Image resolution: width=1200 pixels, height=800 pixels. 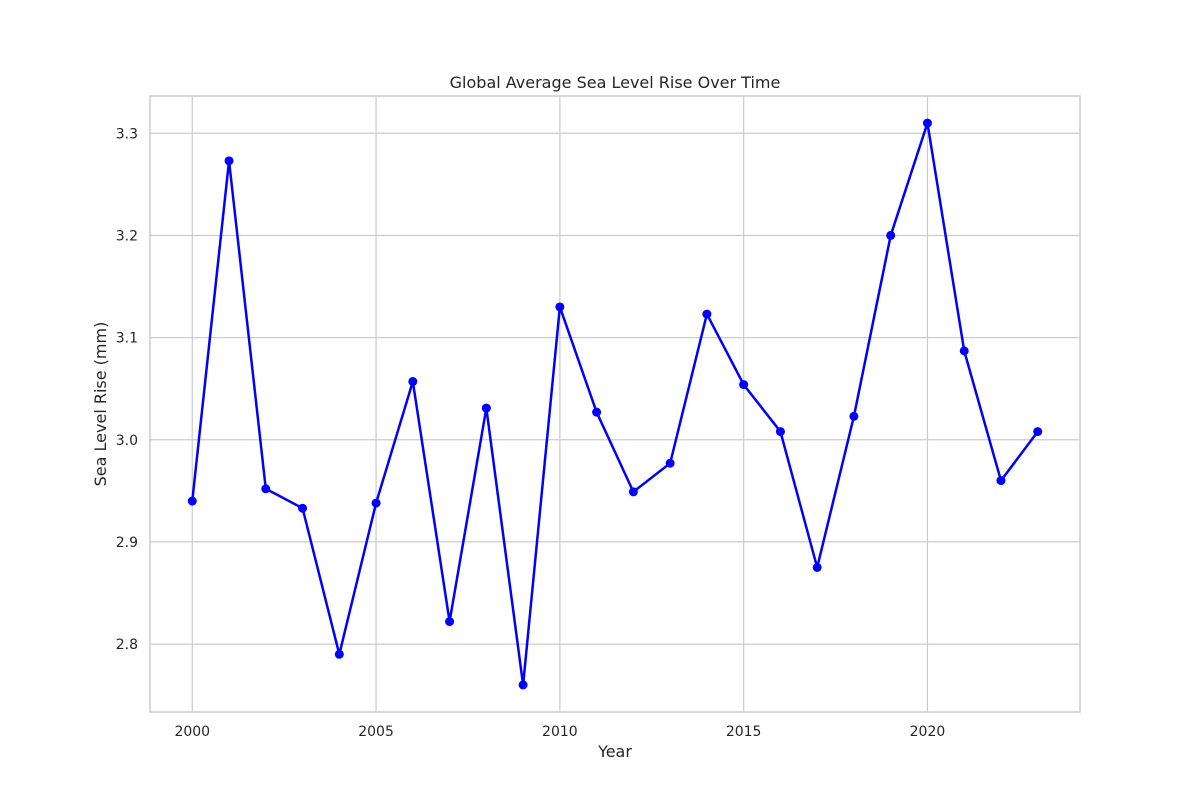 I want to click on y-tick-label: 2.8, so click(x=127, y=645).